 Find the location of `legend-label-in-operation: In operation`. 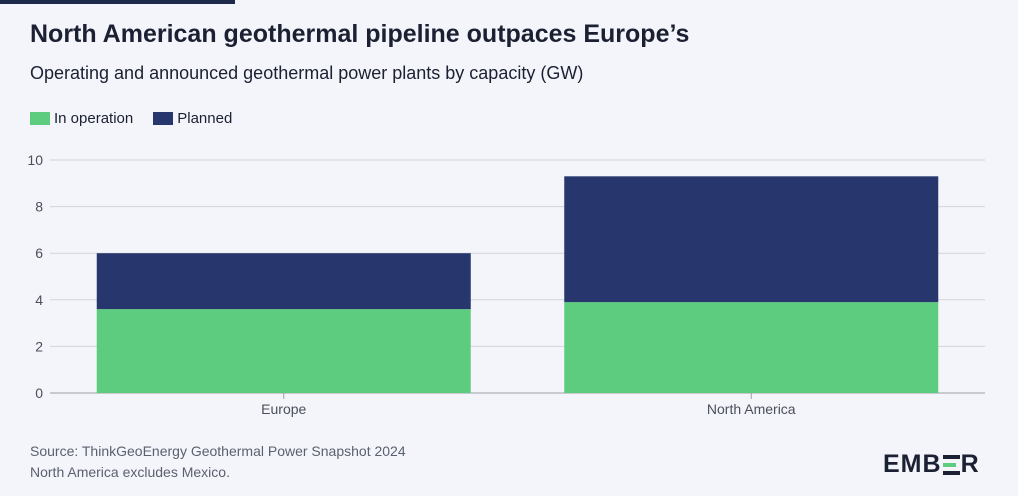

legend-label-in-operation: In operation is located at coordinates (94, 118).